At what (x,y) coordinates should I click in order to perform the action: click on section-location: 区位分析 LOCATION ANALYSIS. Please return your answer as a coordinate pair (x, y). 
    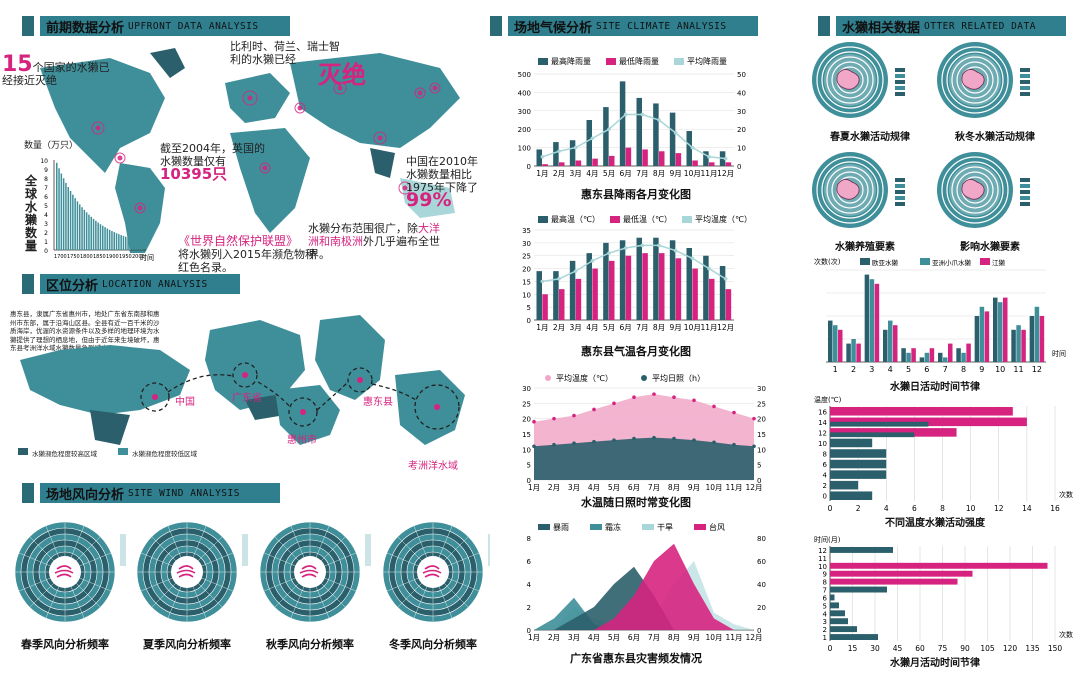
    Looking at the image, I should click on (131, 284).